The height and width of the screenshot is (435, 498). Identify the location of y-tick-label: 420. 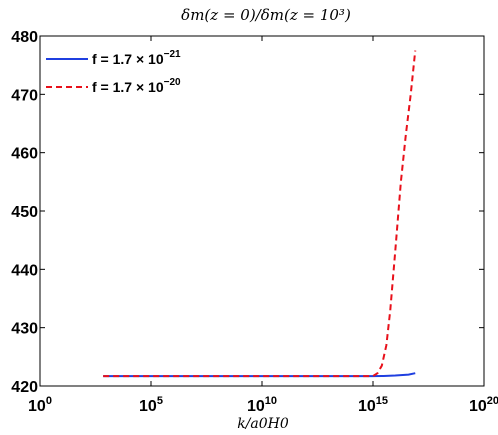
(24, 387).